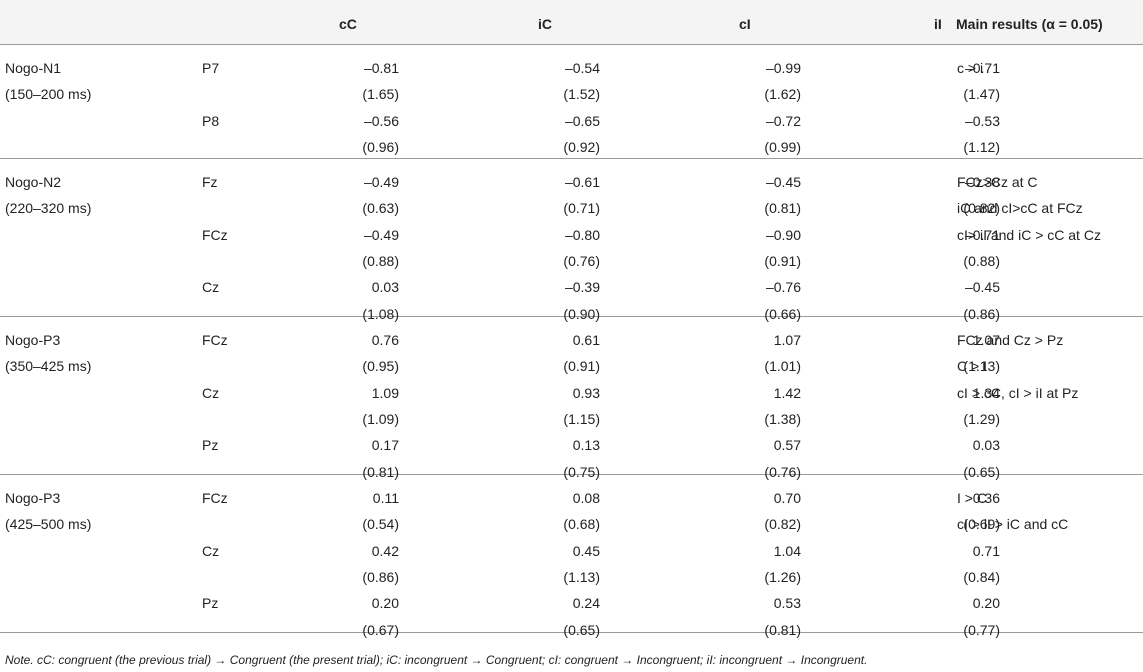 This screenshot has height=672, width=1143. What do you see at coordinates (986, 550) in the screenshot?
I see `mean-value: 0.71` at bounding box center [986, 550].